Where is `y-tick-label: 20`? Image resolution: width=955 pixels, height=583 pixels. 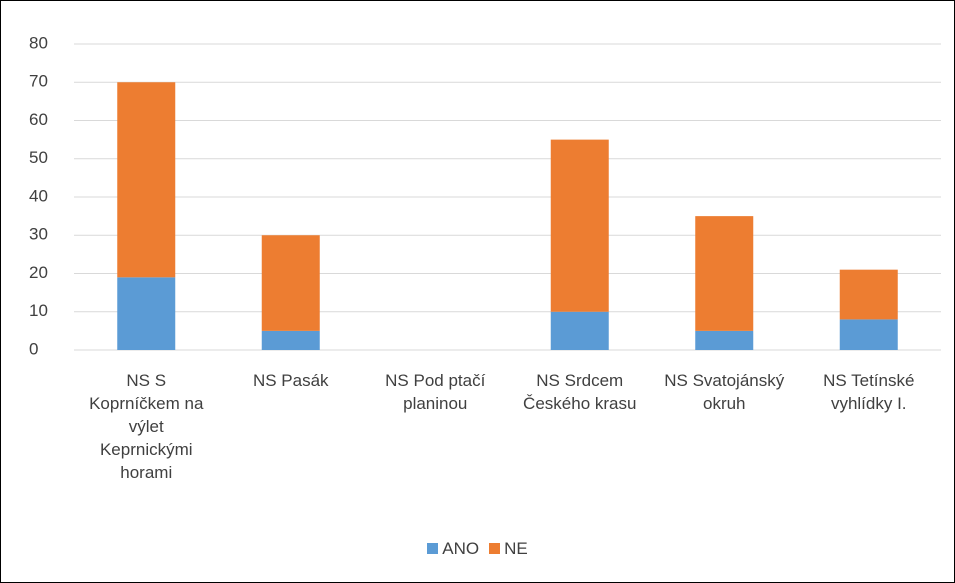 y-tick-label: 20 is located at coordinates (38, 272).